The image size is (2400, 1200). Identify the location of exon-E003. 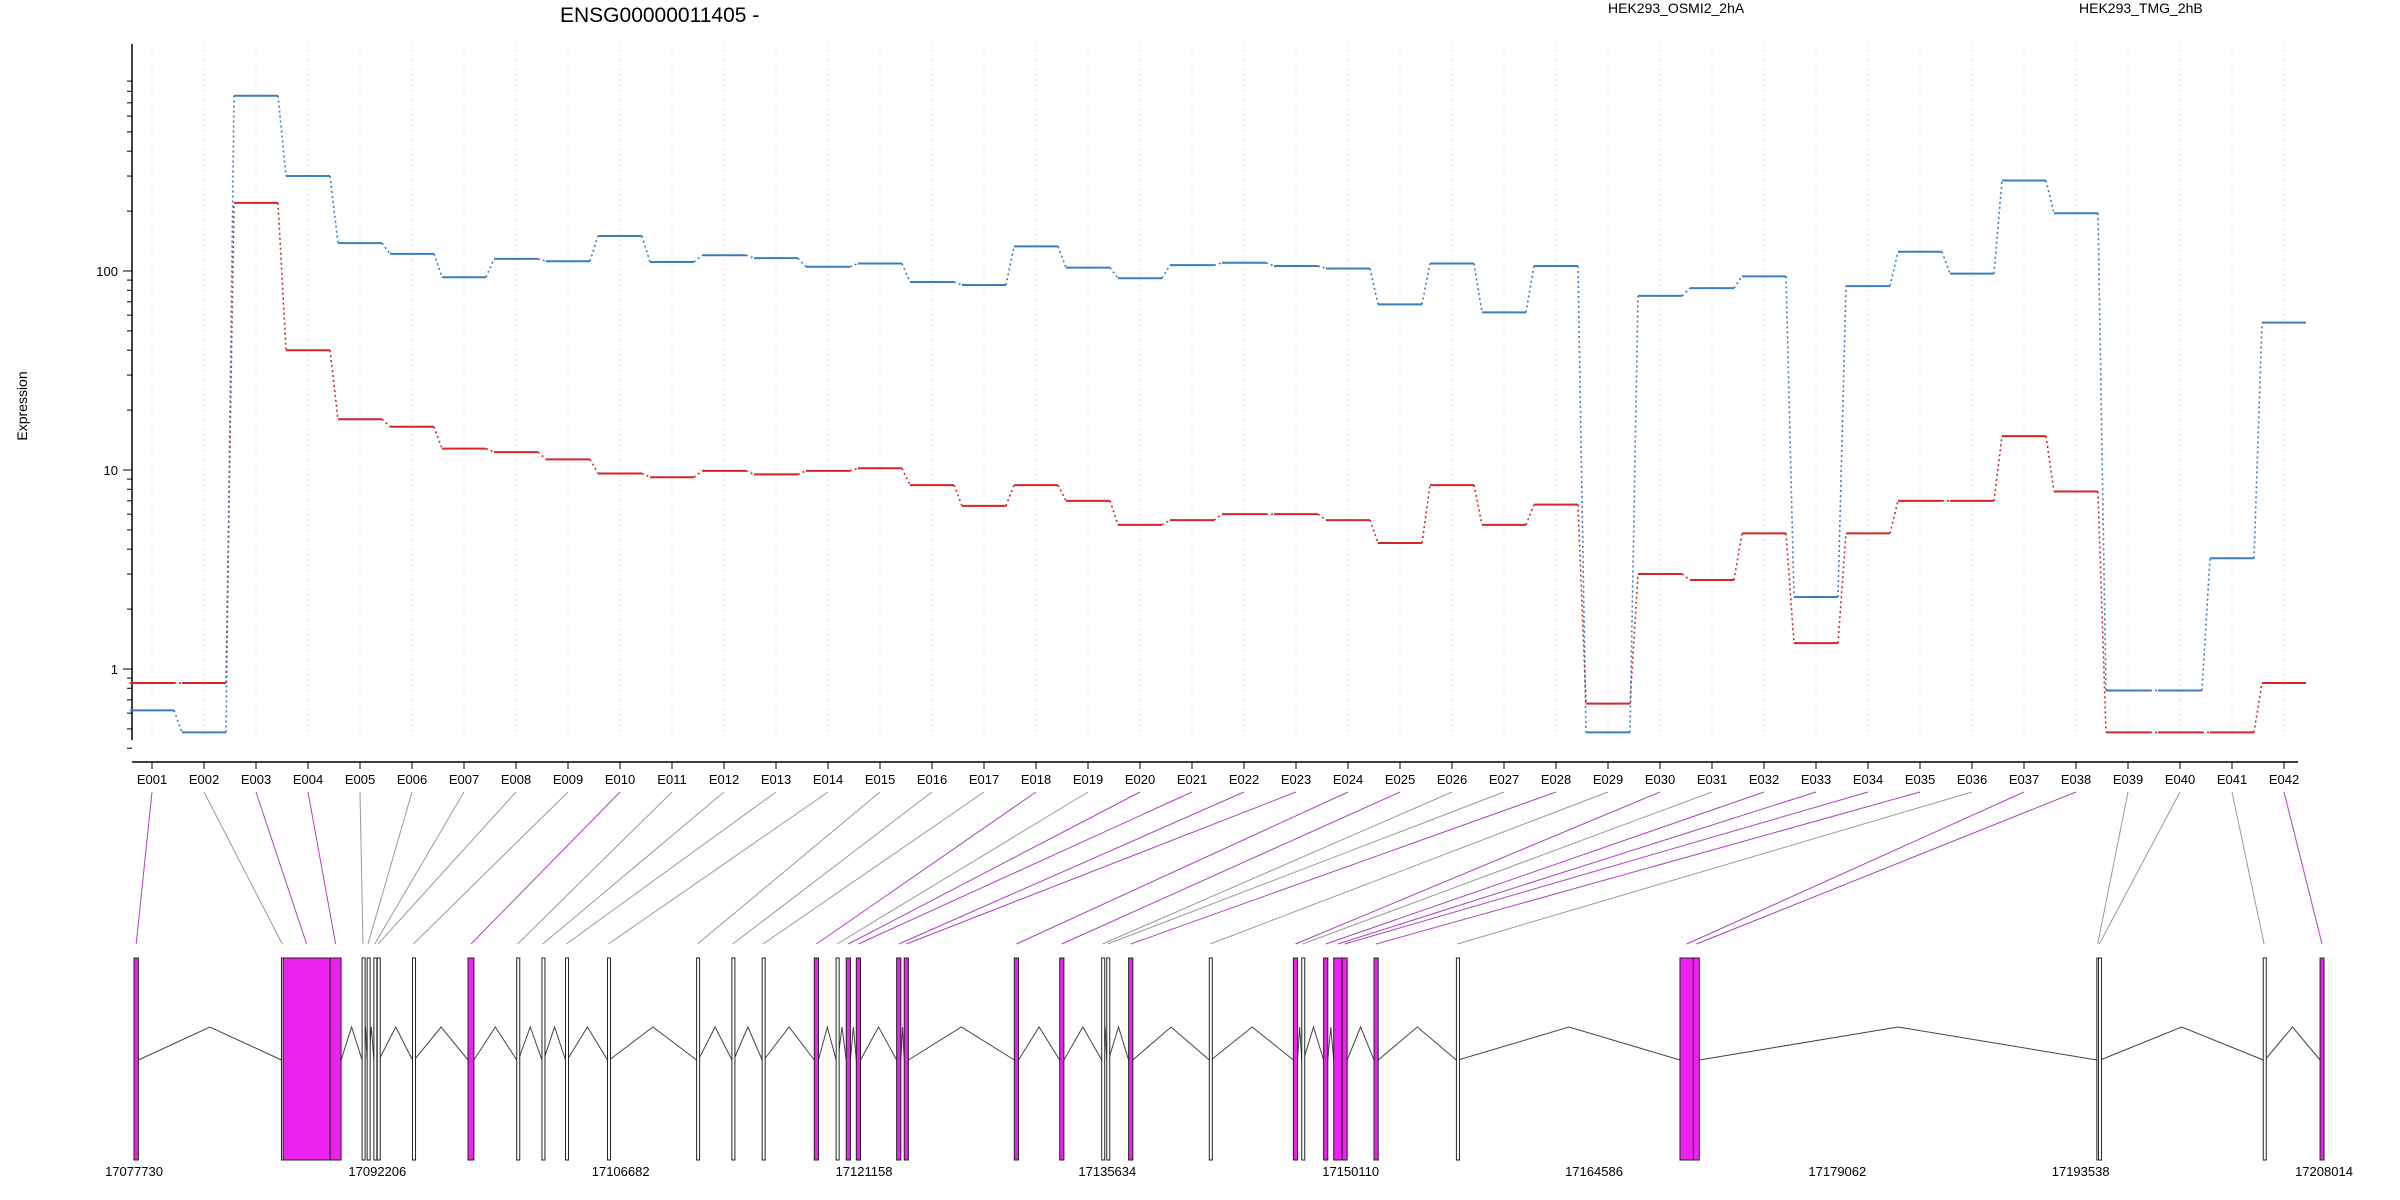
(306, 1059).